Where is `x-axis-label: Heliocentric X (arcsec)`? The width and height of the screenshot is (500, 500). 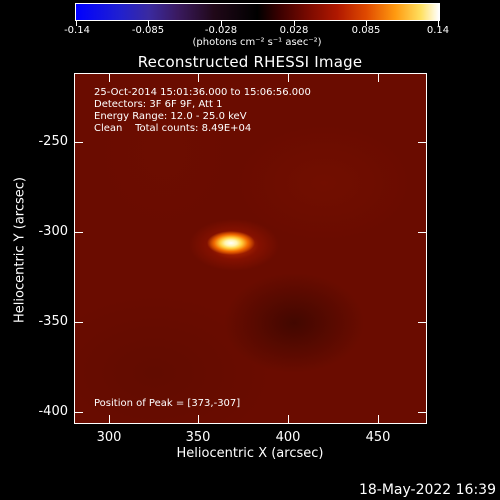 x-axis-label: Heliocentric X (arcsec) is located at coordinates (250, 453).